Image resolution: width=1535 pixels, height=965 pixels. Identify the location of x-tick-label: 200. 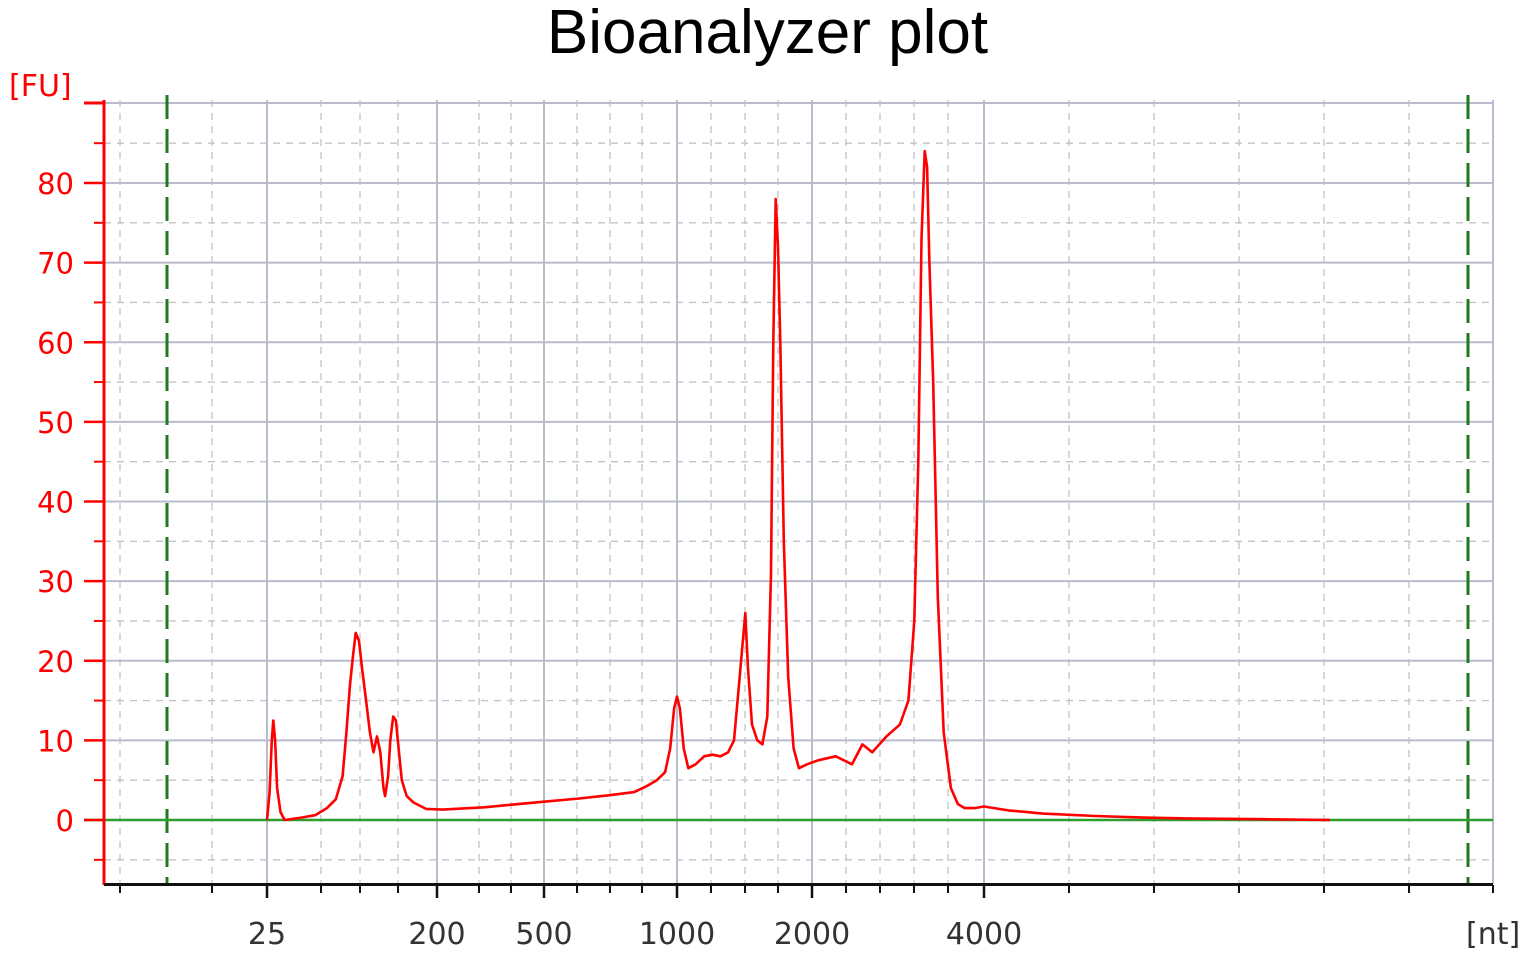
(436, 934).